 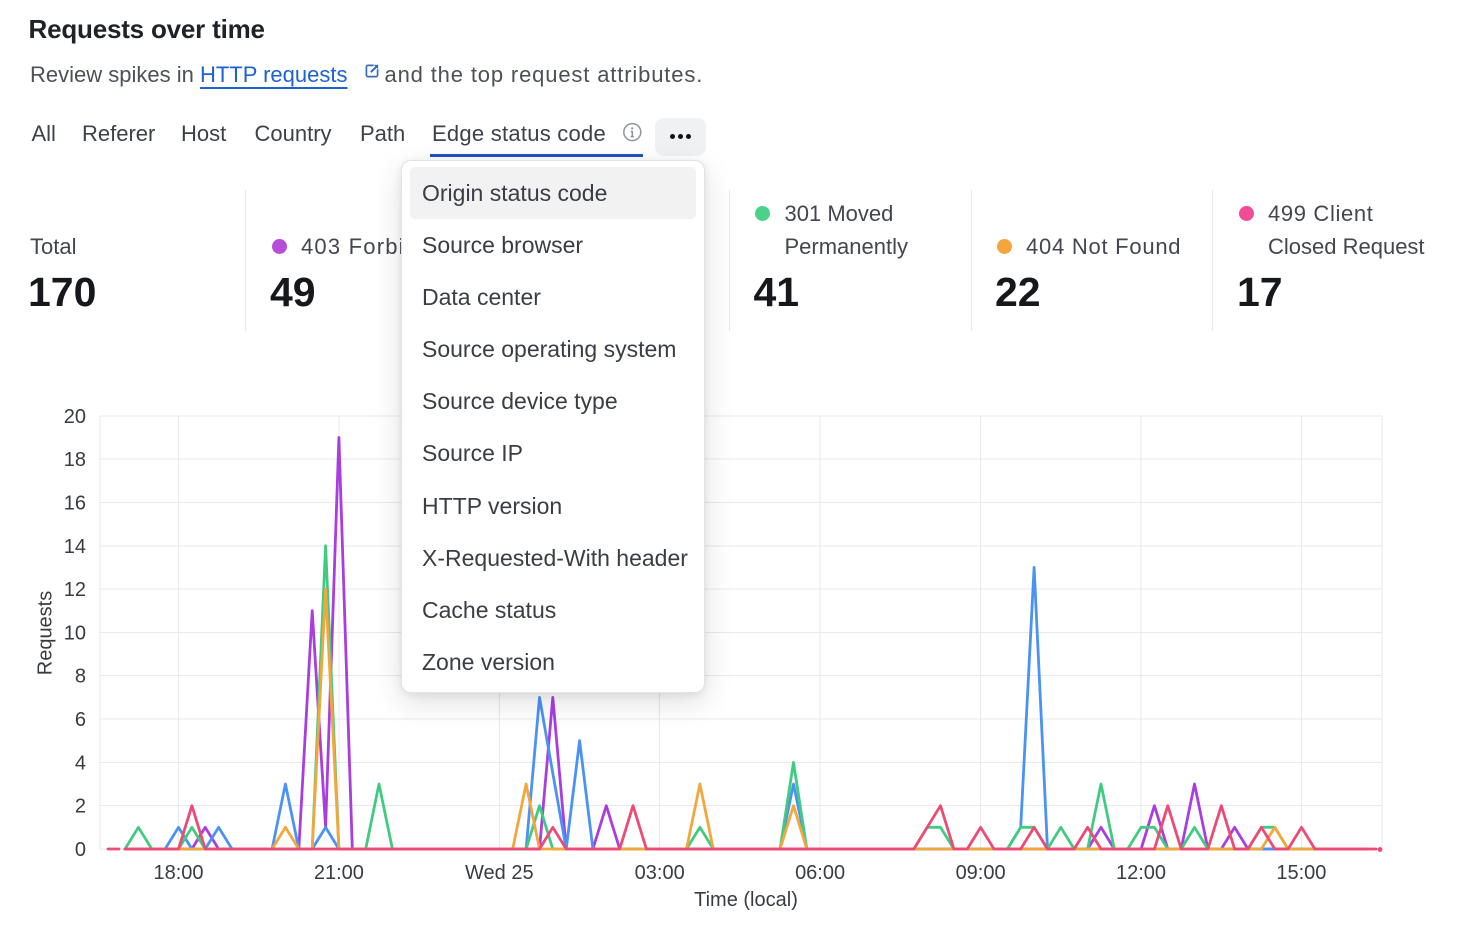 What do you see at coordinates (178, 873) in the screenshot?
I see `svg-text: 18:00` at bounding box center [178, 873].